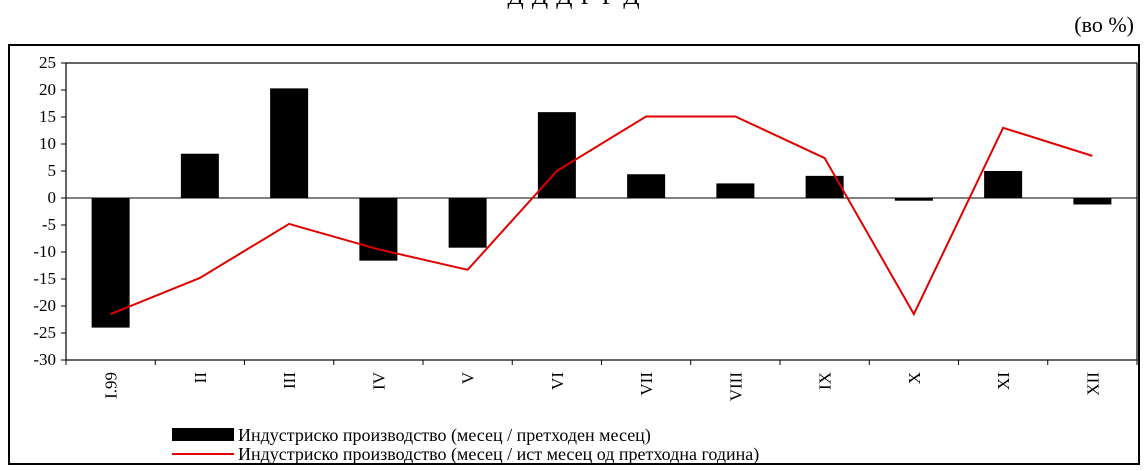 This screenshot has height=471, width=1148. Describe the element at coordinates (468, 377) in the screenshot. I see `x-tick-label: V` at that location.